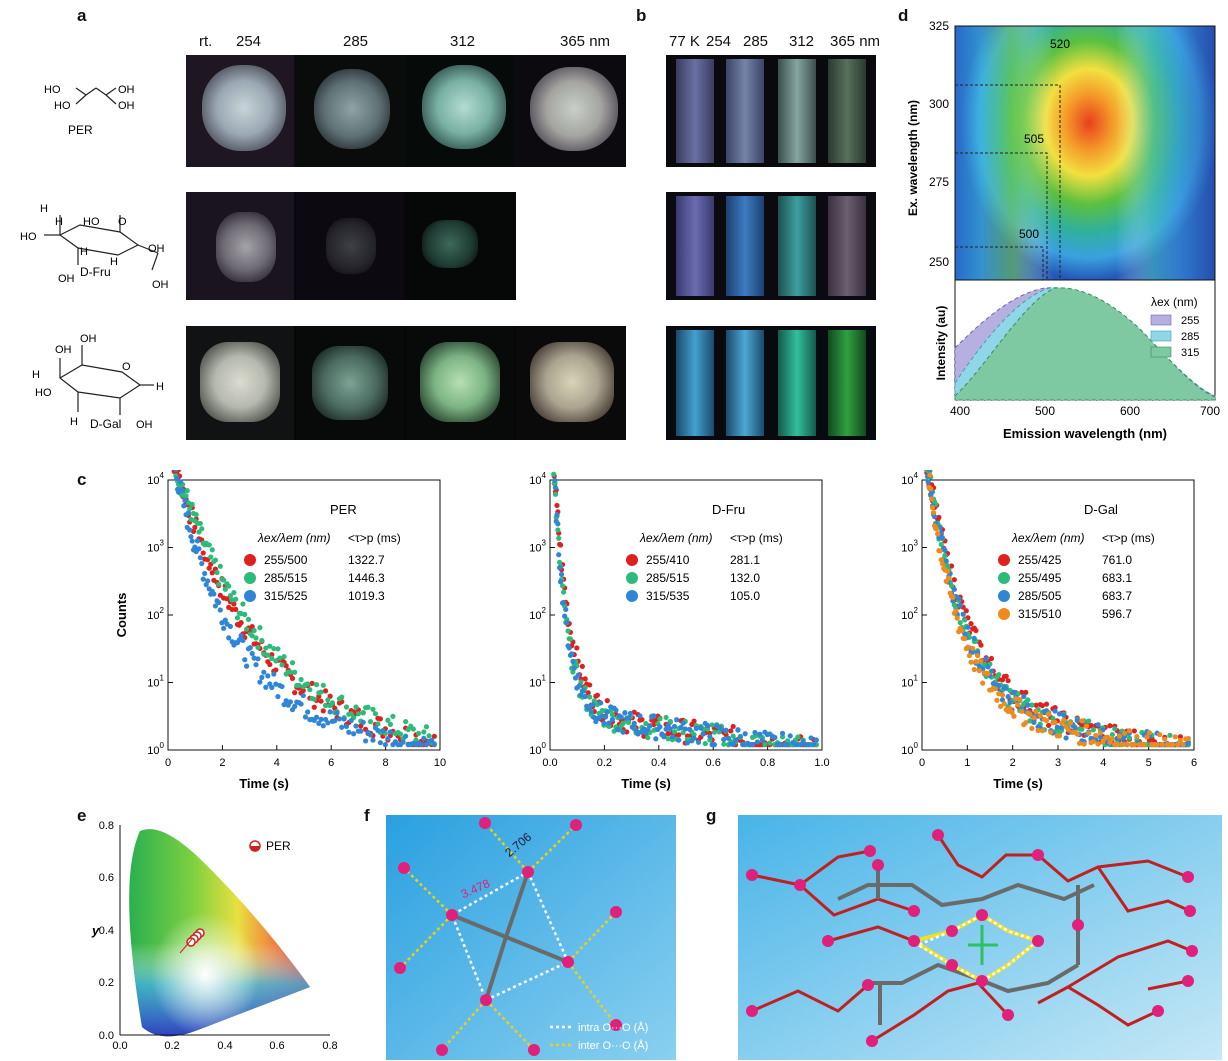 This screenshot has width=1228, height=1061. What do you see at coordinates (767, 763) in the screenshot?
I see `decay-xtick-label: 0.8` at bounding box center [767, 763].